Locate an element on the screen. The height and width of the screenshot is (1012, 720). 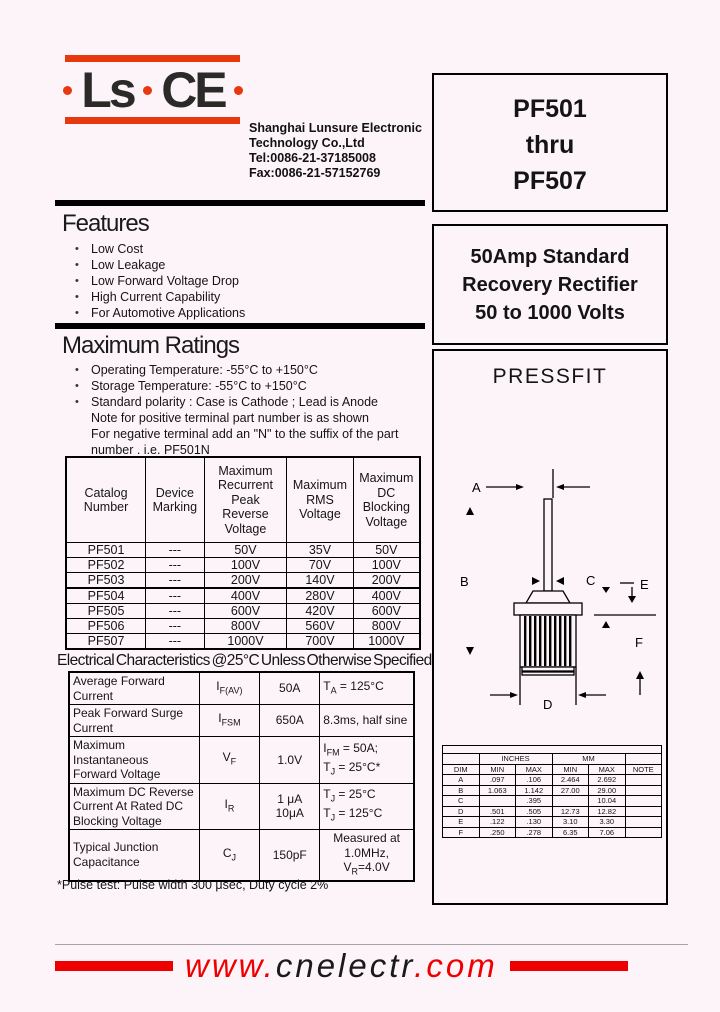
company-name-line: Shanghai Lunsure Electronic is located at coordinates (335, 128).